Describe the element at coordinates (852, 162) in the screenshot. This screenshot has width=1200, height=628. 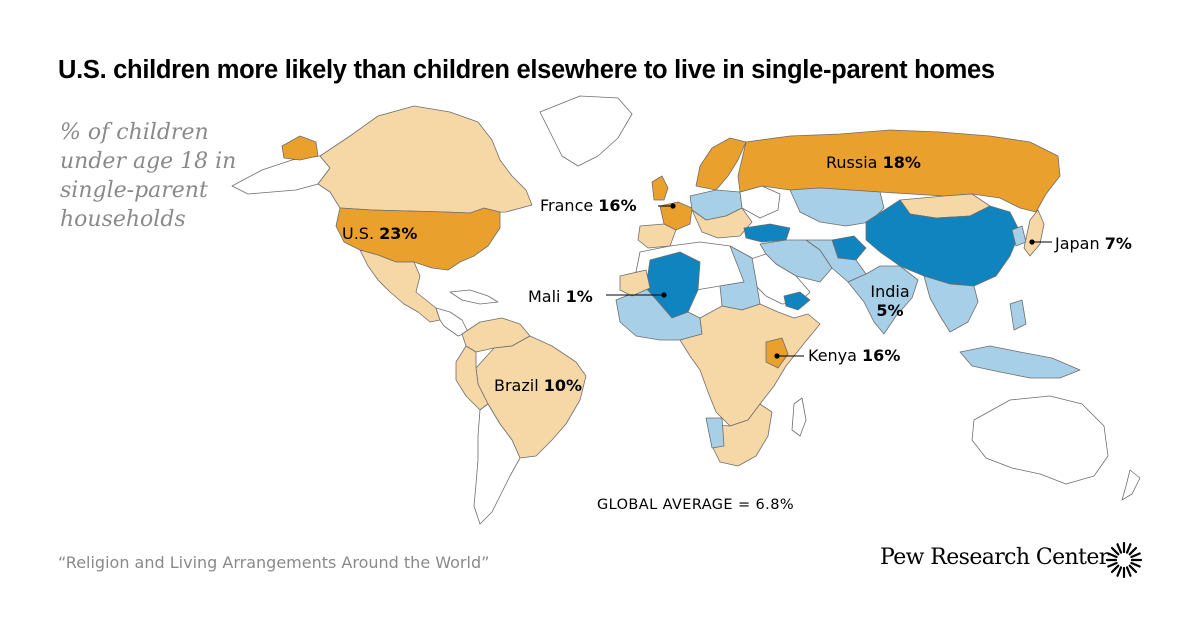
I see `callout-russia-country: Russia` at that location.